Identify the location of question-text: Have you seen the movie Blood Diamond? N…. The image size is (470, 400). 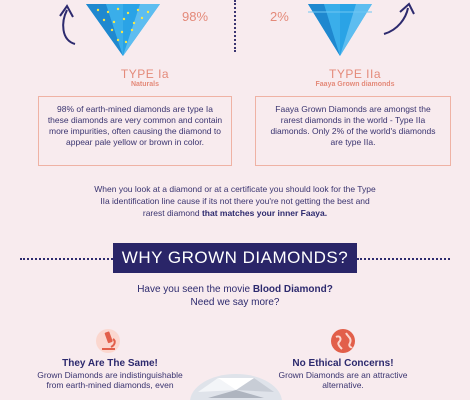
(235, 296).